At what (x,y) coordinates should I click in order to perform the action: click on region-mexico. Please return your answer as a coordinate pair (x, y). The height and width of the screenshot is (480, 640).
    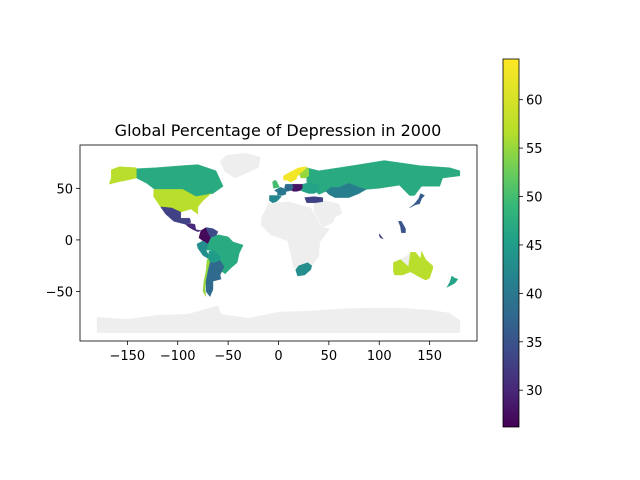
    Looking at the image, I should click on (176, 215).